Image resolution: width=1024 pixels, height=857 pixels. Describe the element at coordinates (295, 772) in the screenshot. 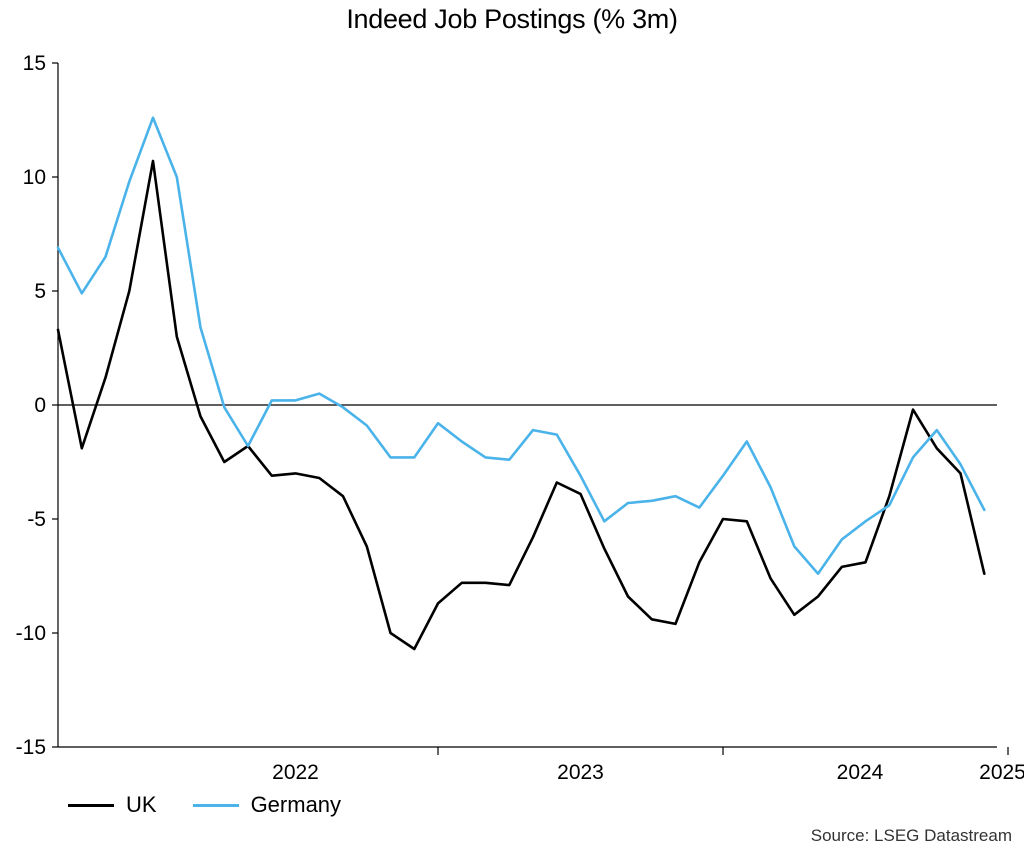

I see `x-tick-label: 2022` at that location.